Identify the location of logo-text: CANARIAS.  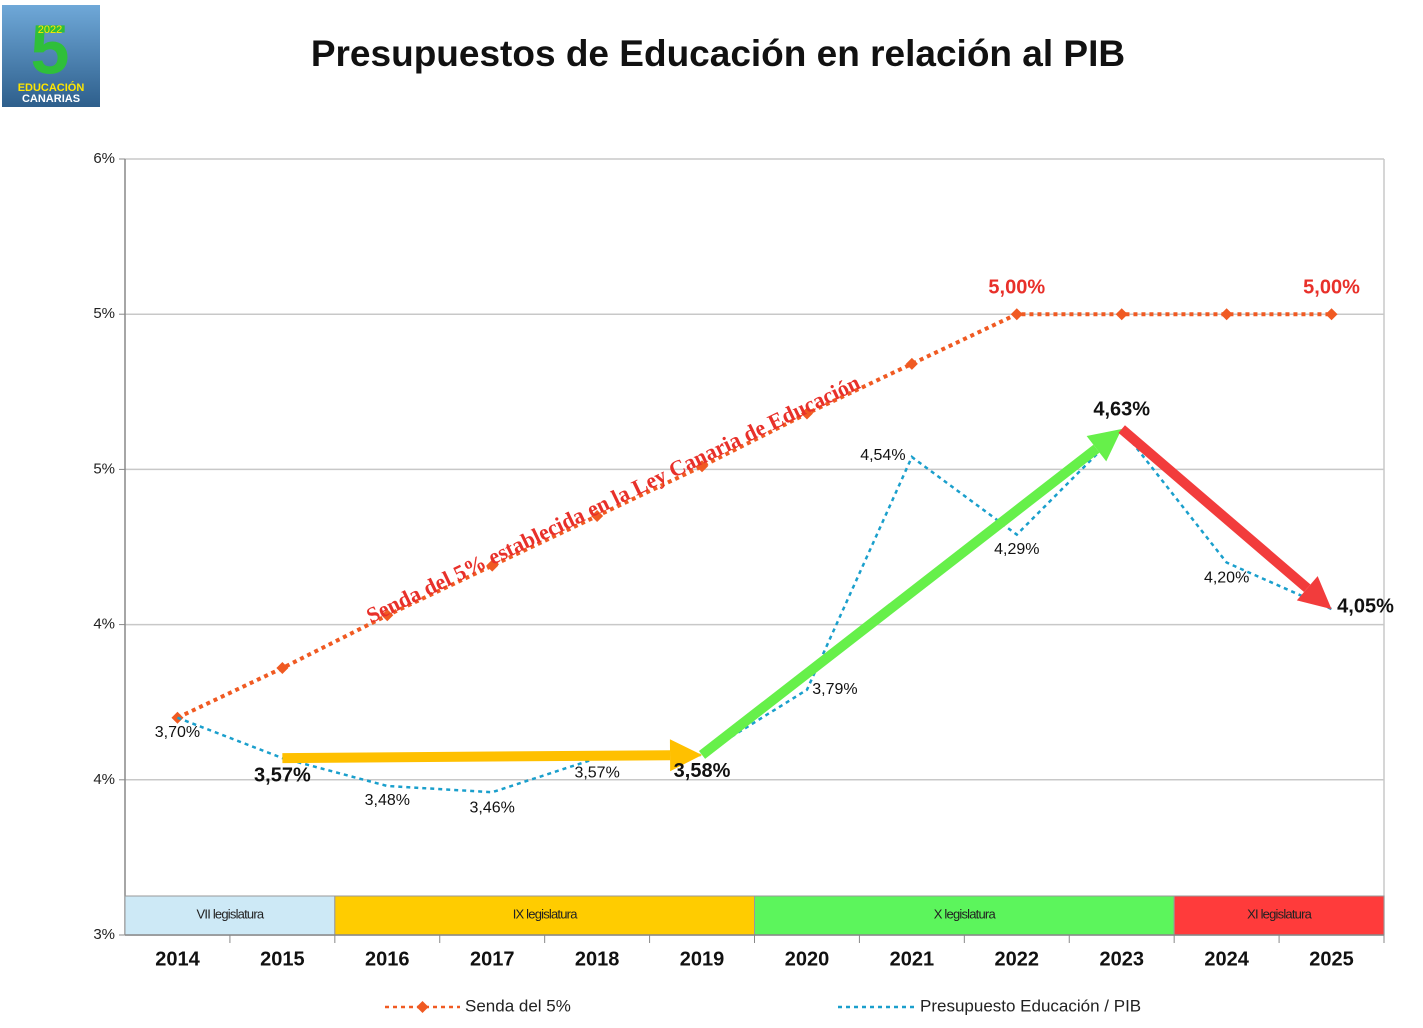
(51, 99).